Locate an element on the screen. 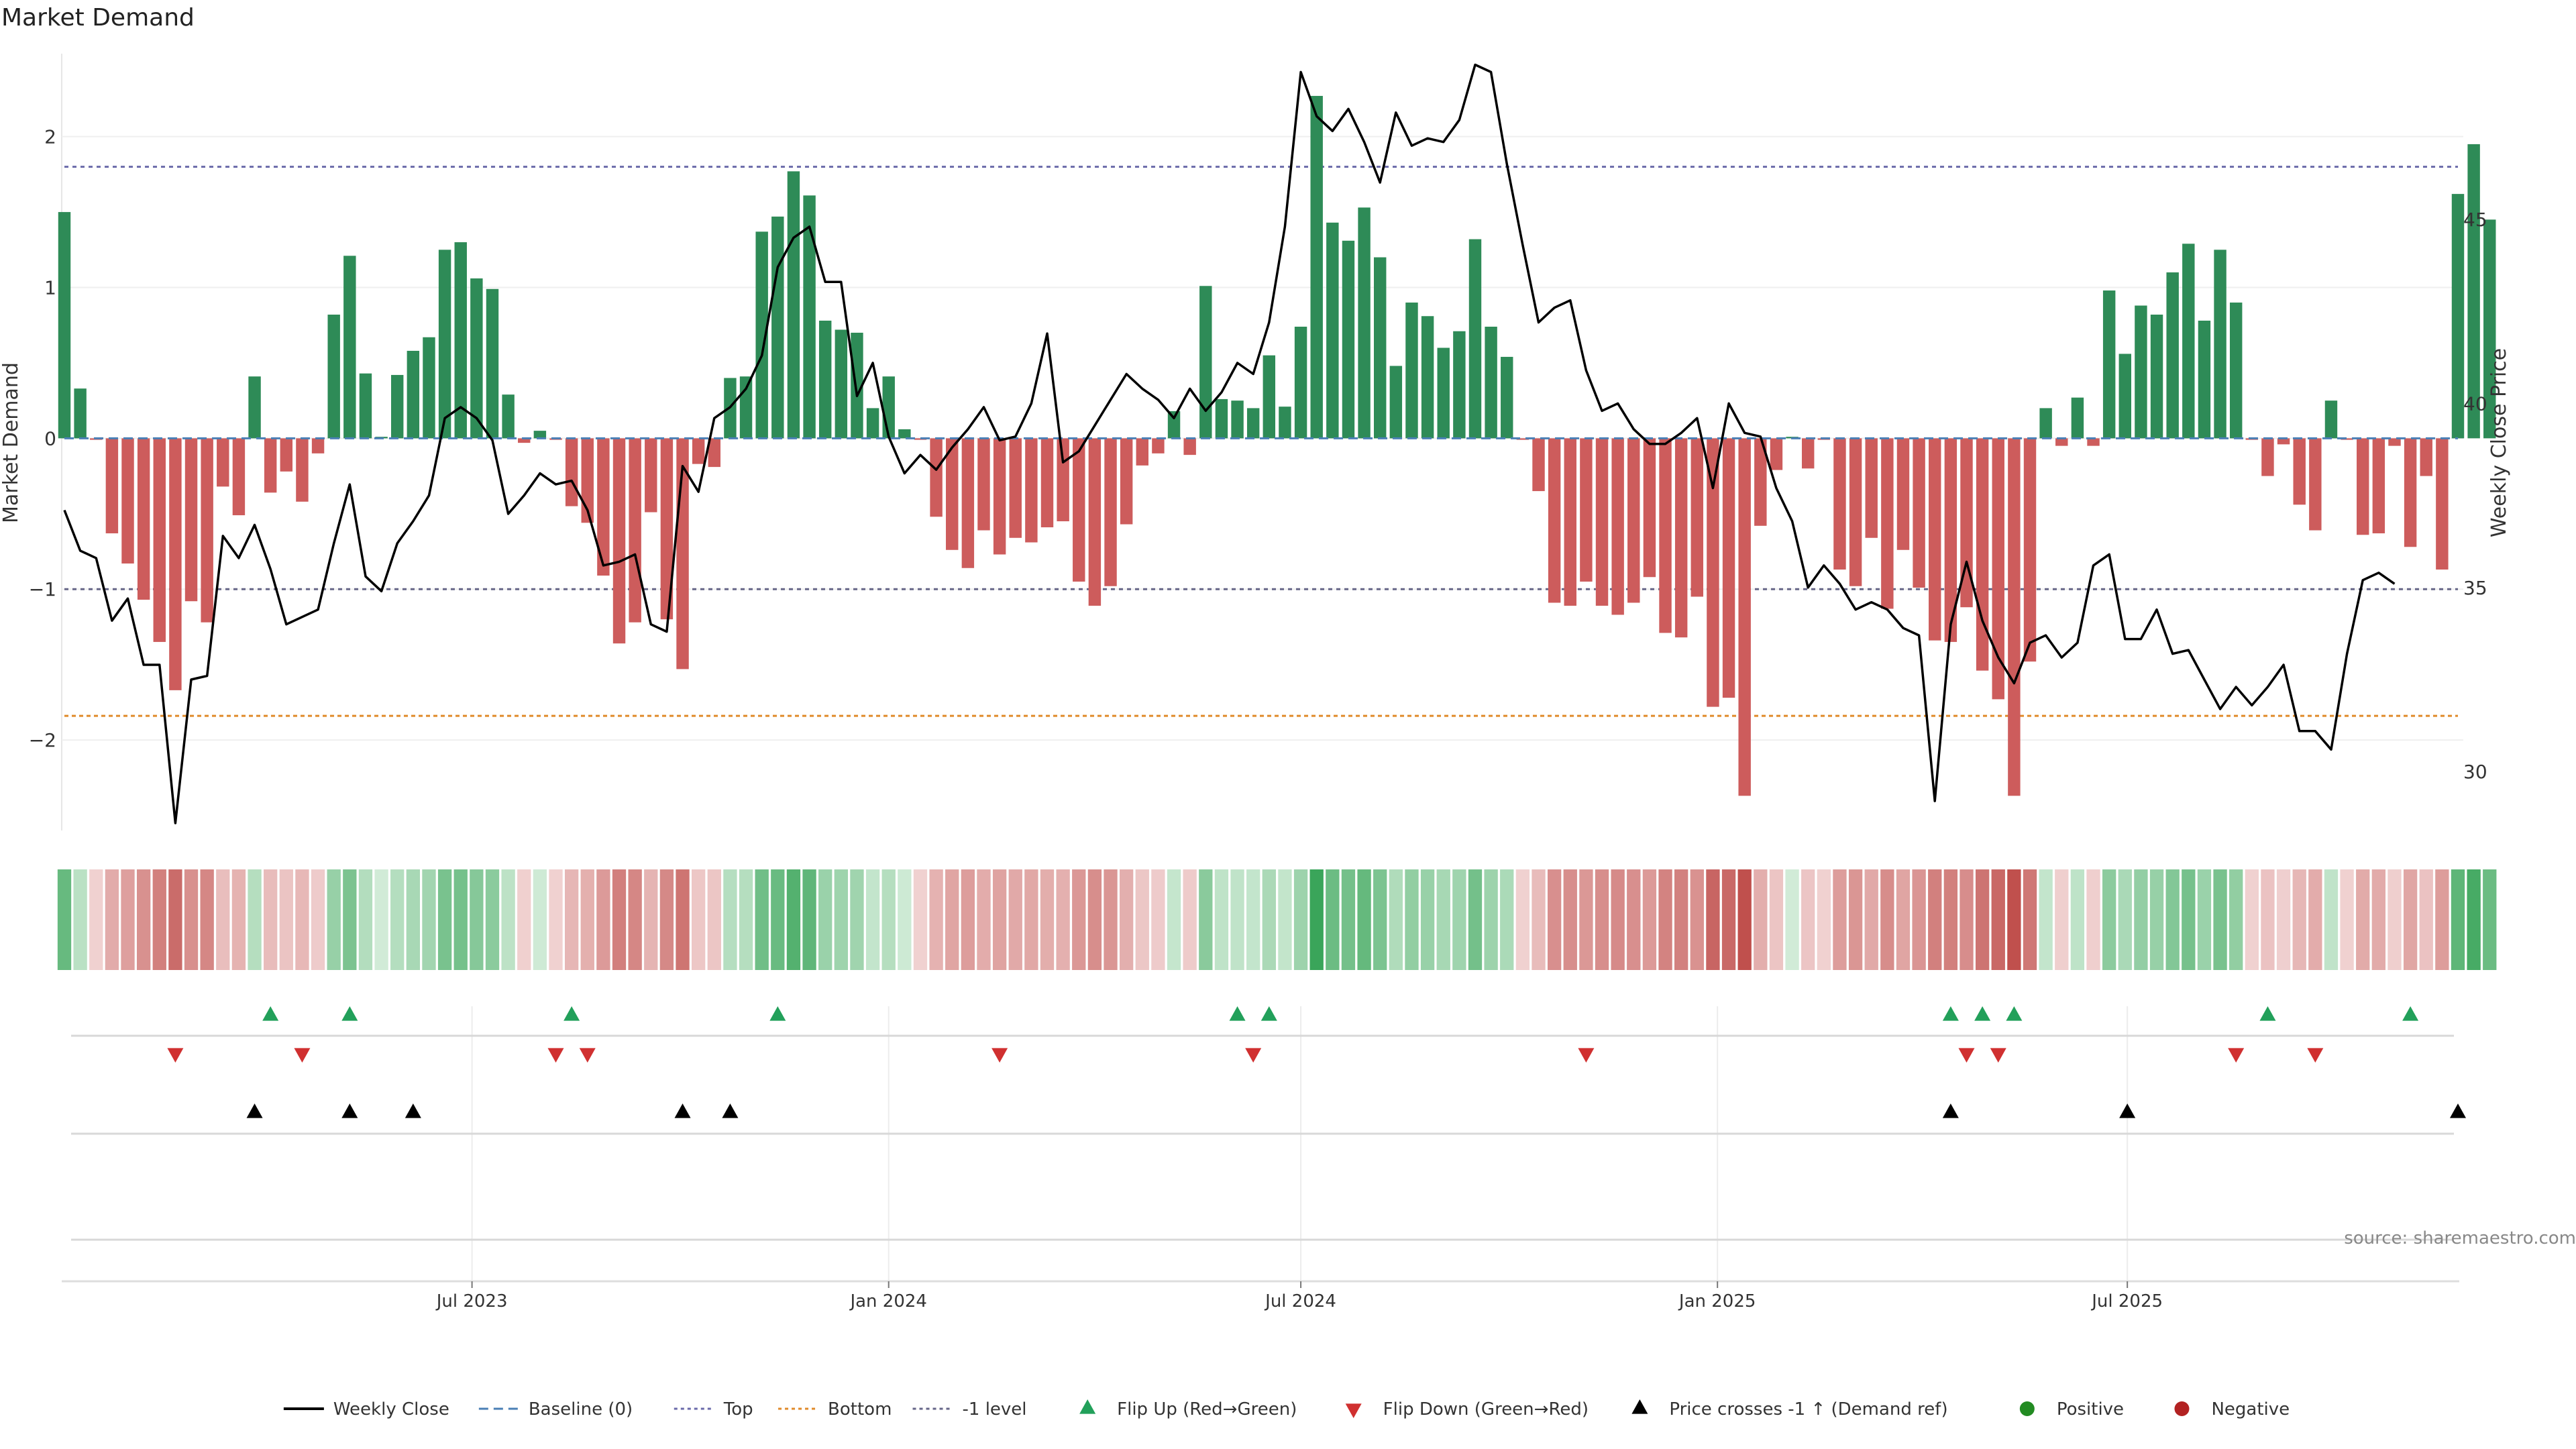 This screenshot has width=2576, height=1449. left-axis-label: Market Demand is located at coordinates (11, 442).